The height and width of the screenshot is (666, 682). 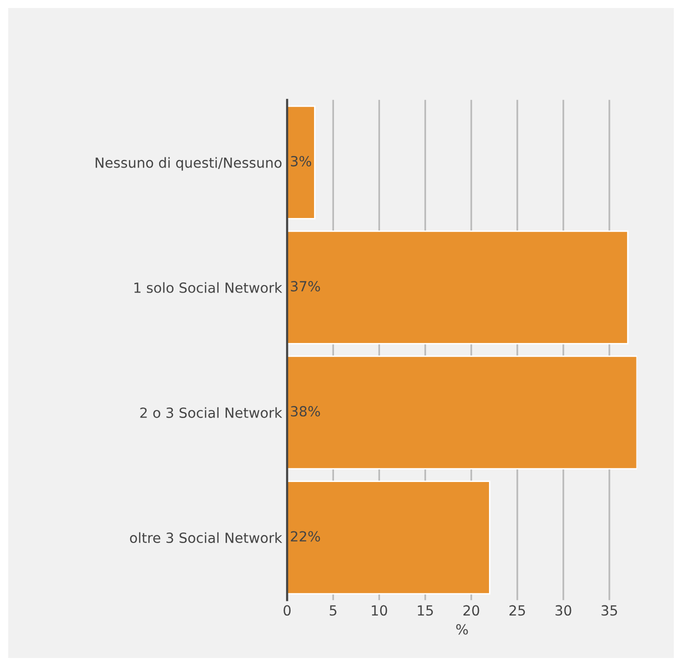 I want to click on x-tick-label: 0, so click(x=287, y=610).